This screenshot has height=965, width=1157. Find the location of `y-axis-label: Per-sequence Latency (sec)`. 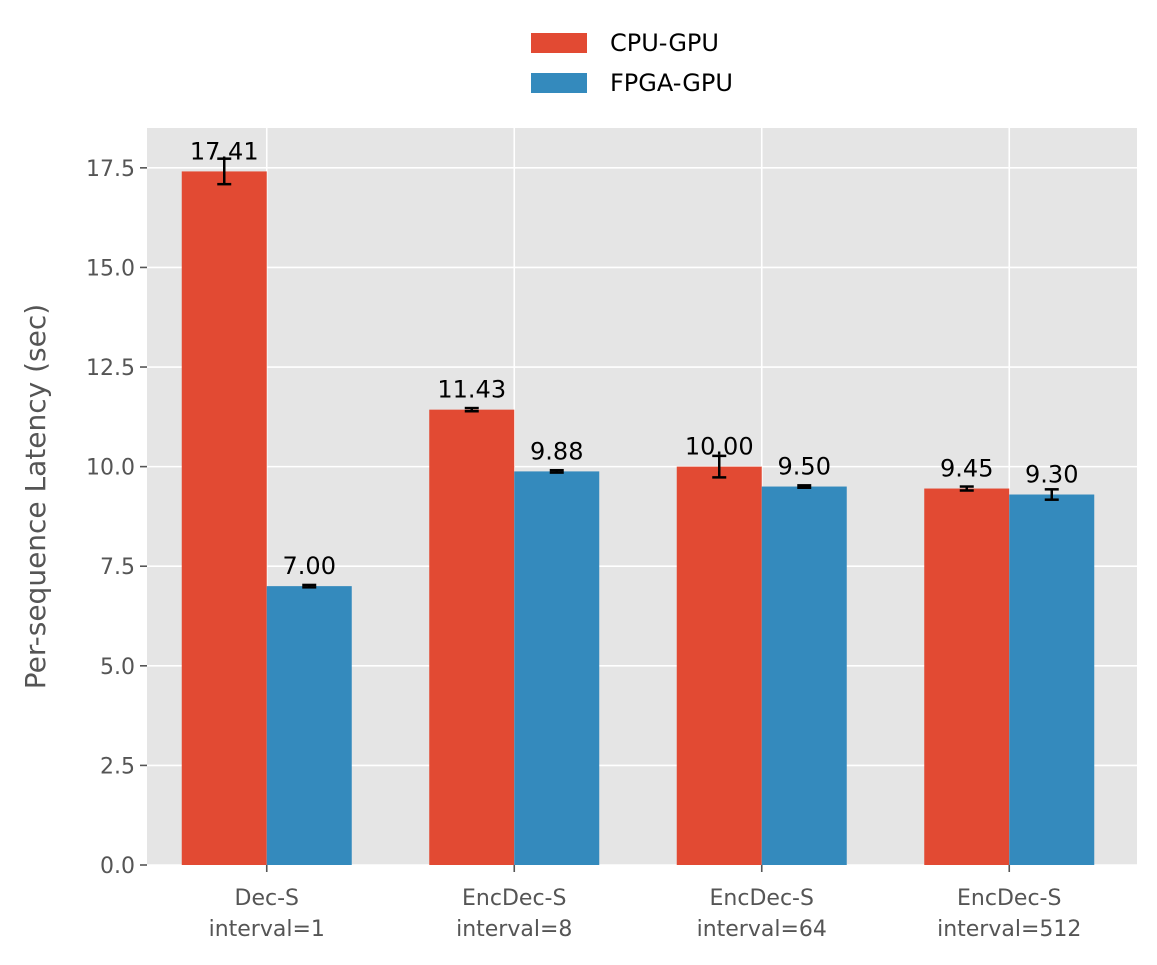

y-axis-label: Per-sequence Latency (sec) is located at coordinates (35, 496).